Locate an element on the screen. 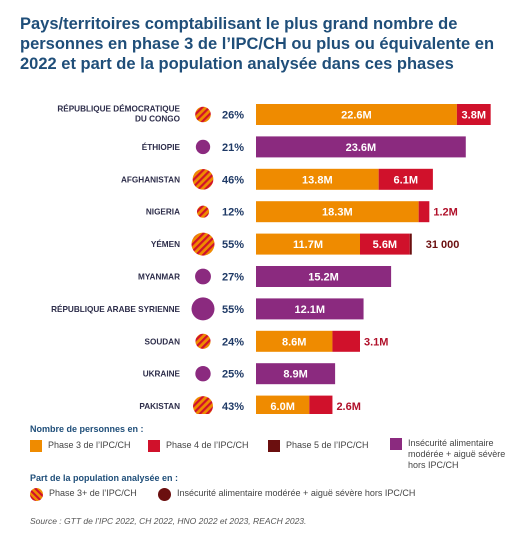  bar-value-label: 23.6M is located at coordinates (361, 148).